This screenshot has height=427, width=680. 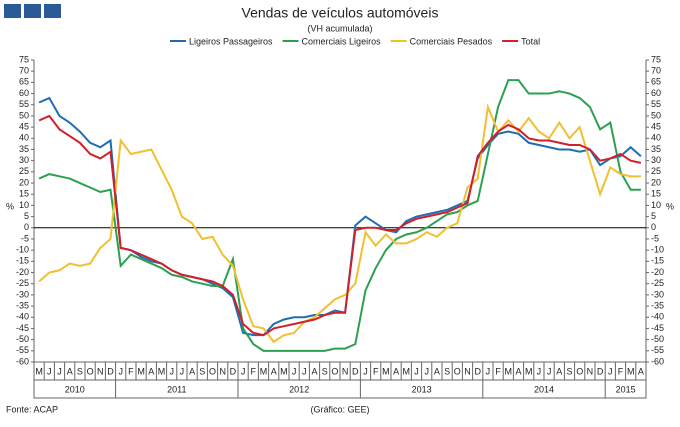 What do you see at coordinates (656, 171) in the screenshot?
I see `y2-tick-label: 25` at bounding box center [656, 171].